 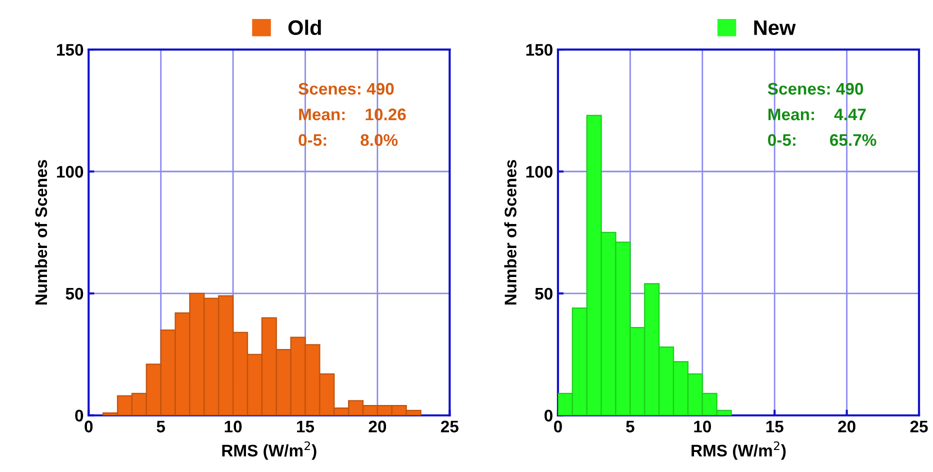 I want to click on legend-label: New, so click(x=775, y=28).